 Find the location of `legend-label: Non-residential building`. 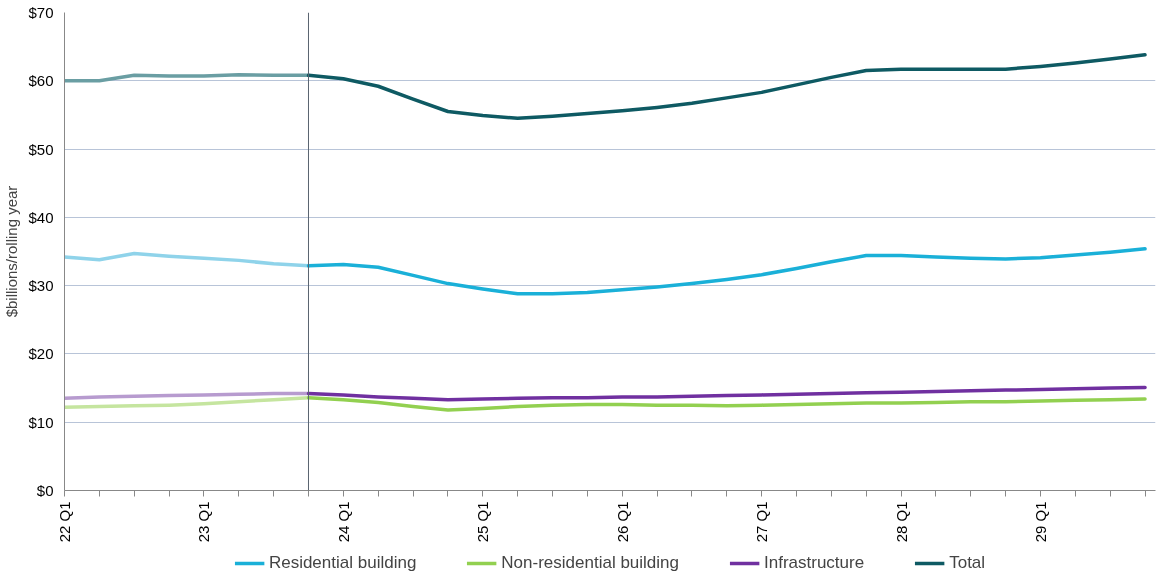

legend-label: Non-residential building is located at coordinates (590, 563).